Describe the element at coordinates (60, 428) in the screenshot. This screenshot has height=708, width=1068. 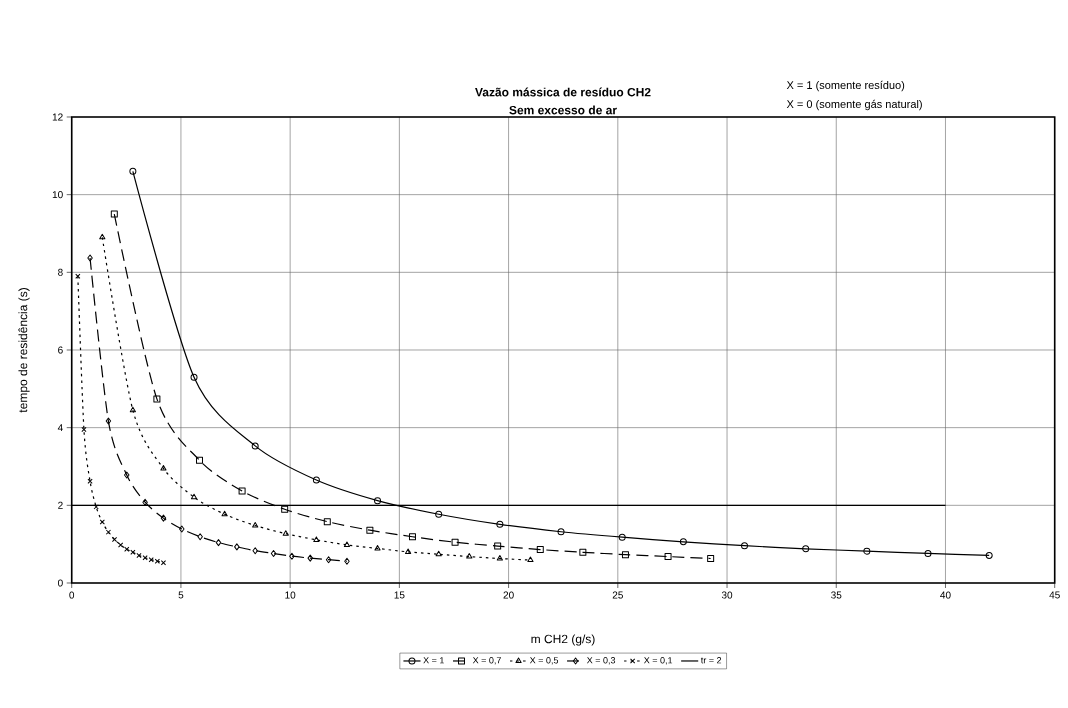
I see `y-tick-label: 4` at that location.